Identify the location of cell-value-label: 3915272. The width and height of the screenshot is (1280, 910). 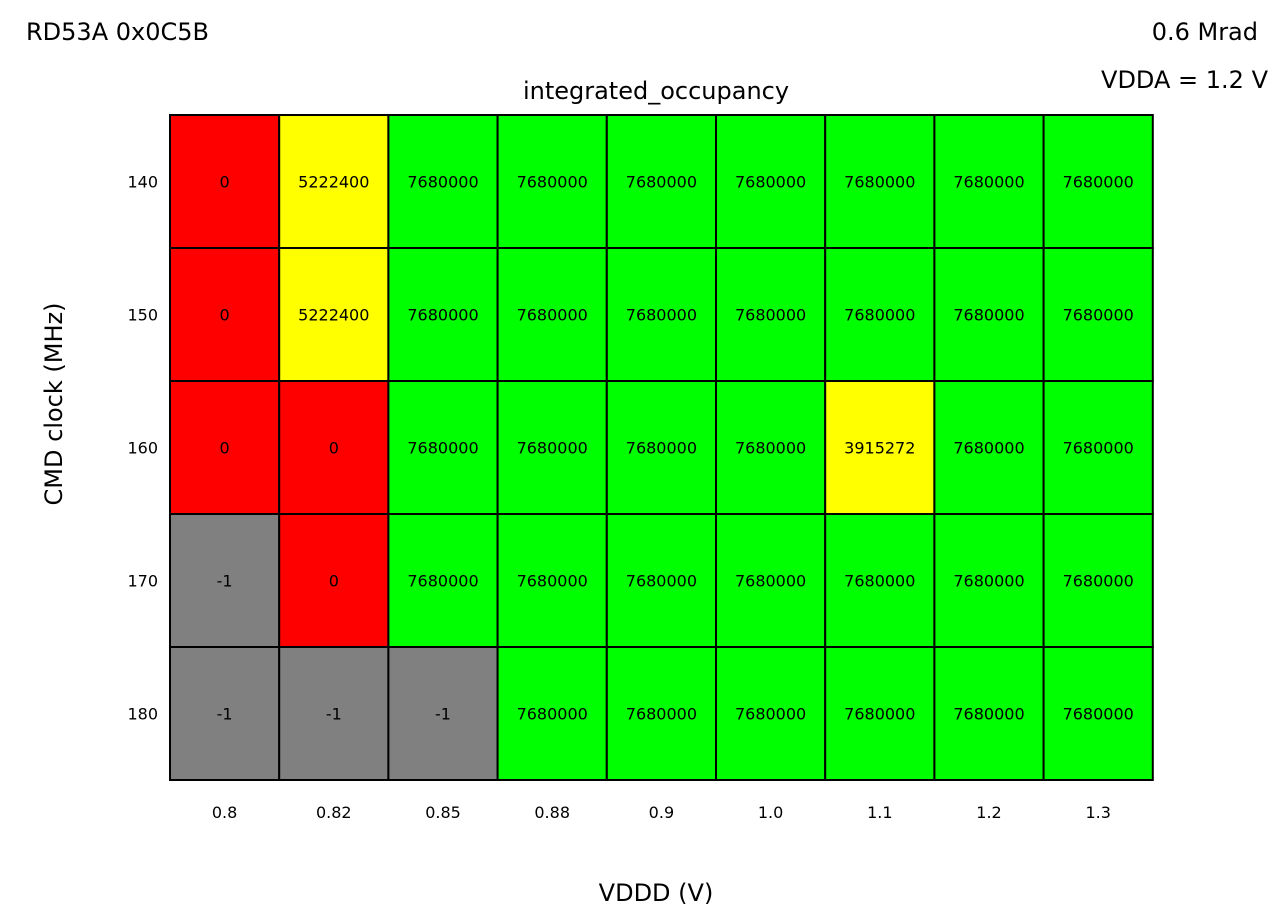
(879, 448).